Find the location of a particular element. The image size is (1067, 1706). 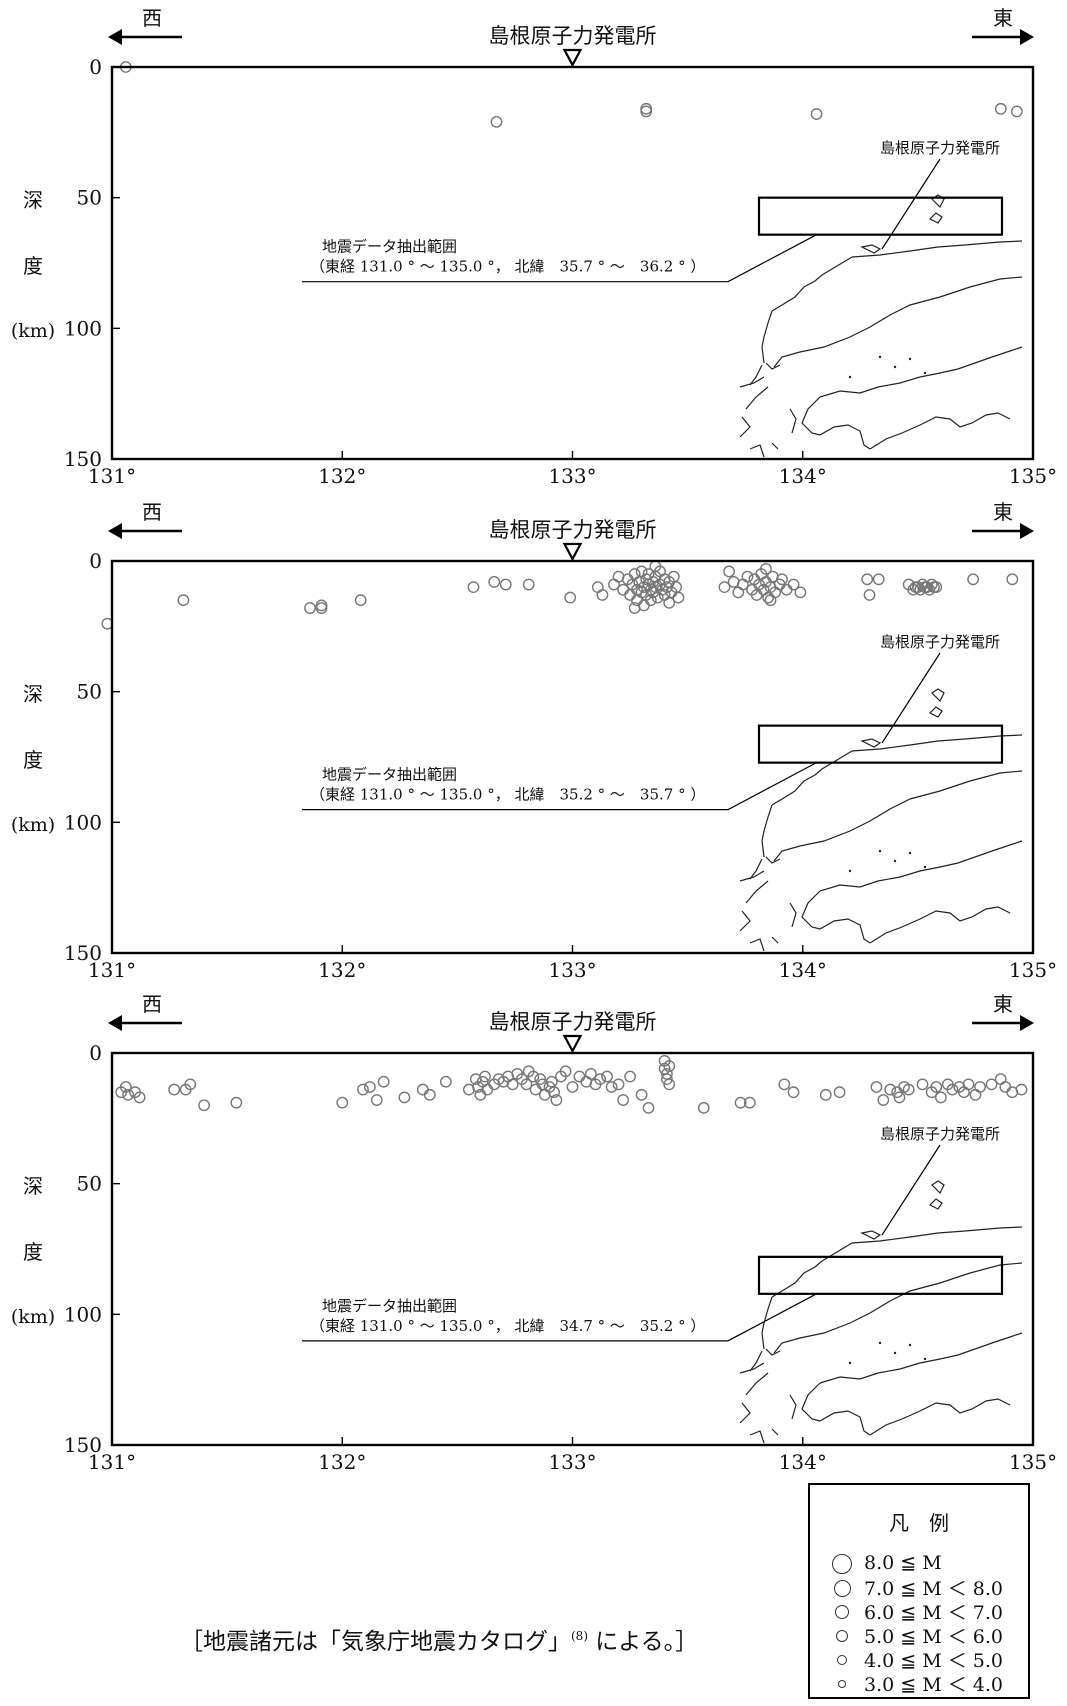

depth-axis-label-2: 度 is located at coordinates (33, 760).